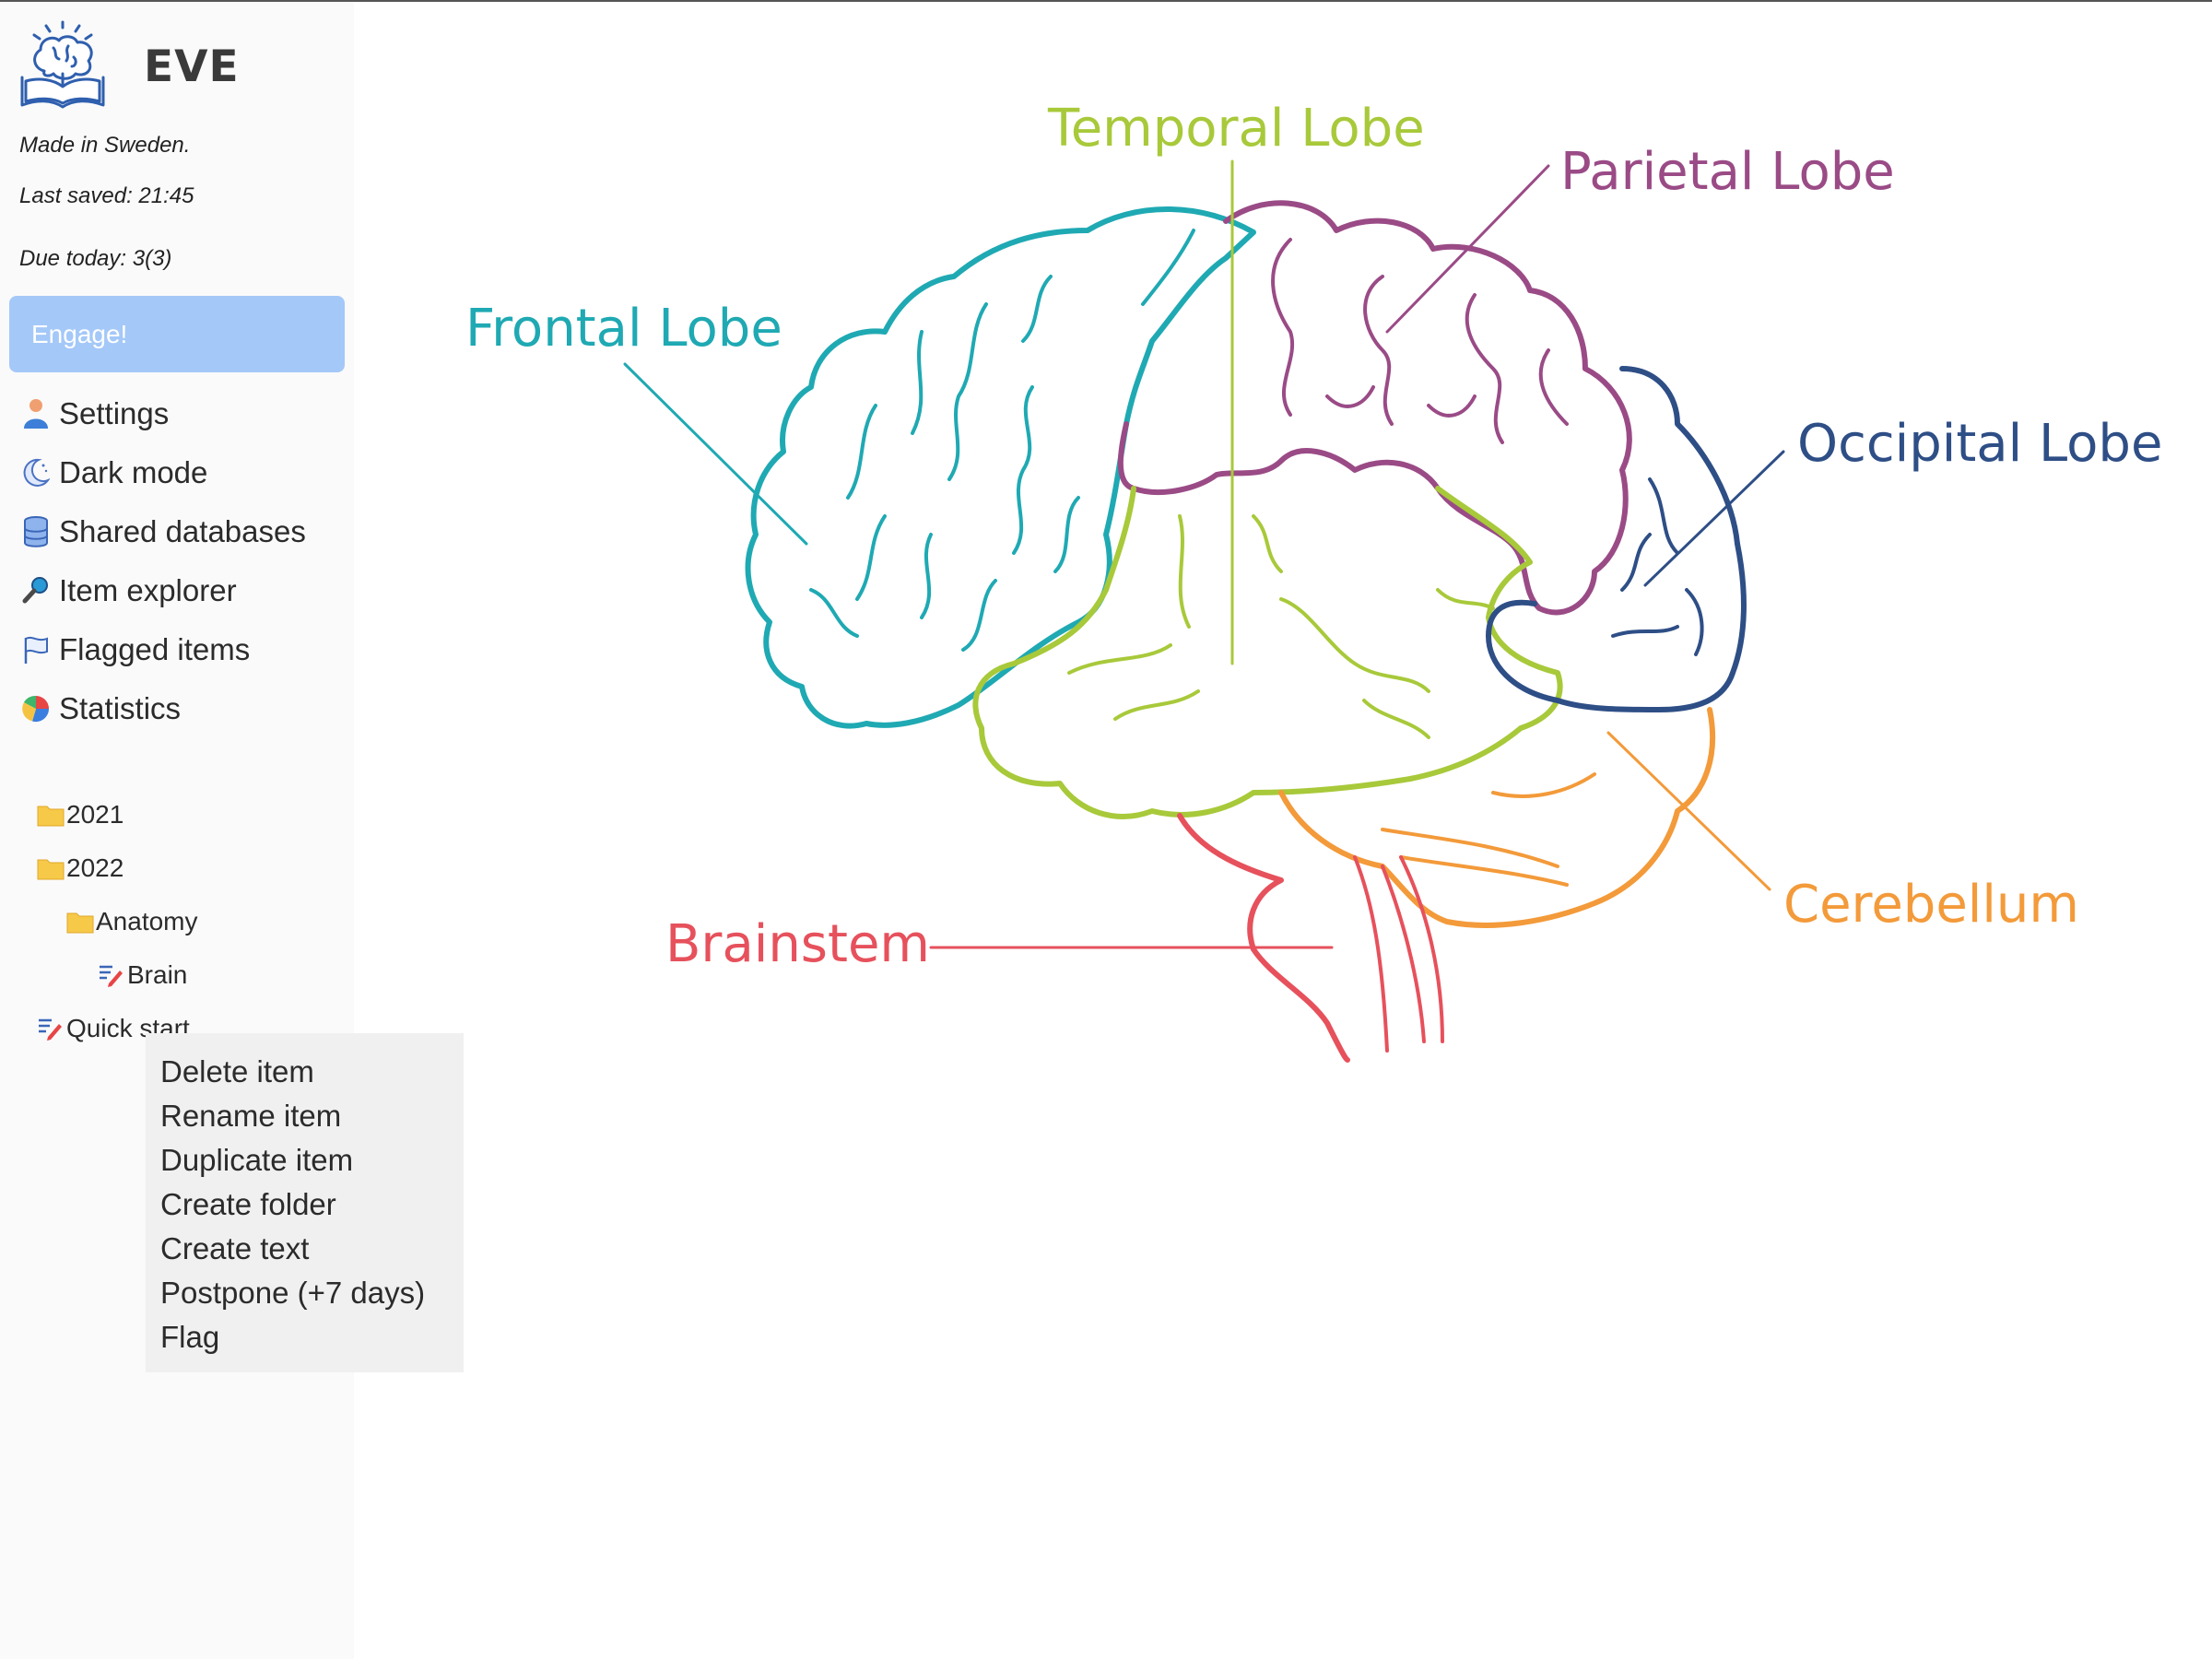 The image size is (2212, 1659). What do you see at coordinates (293, 1293) in the screenshot?
I see `context-menu-postpone: Postpone (+7 days)` at bounding box center [293, 1293].